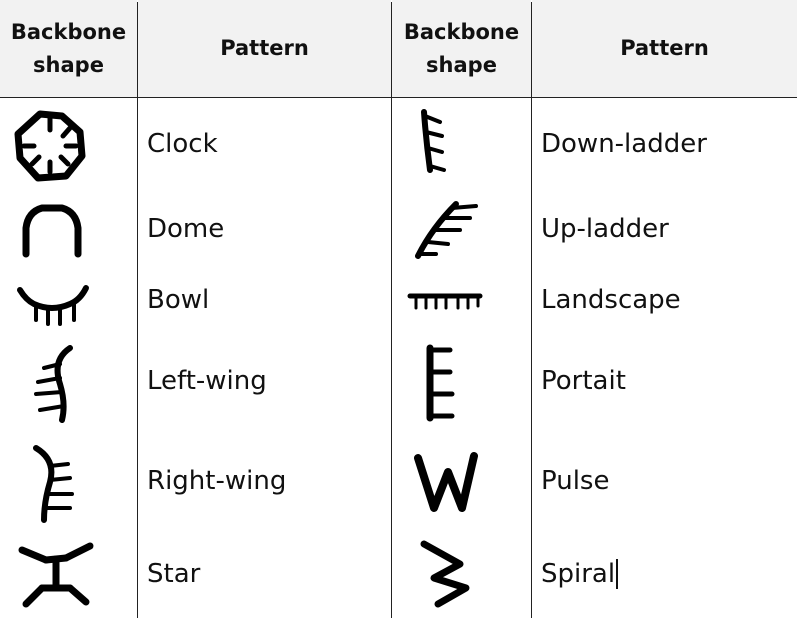 The width and height of the screenshot is (797, 620). I want to click on down-ladder-shape-icon, so click(439, 141).